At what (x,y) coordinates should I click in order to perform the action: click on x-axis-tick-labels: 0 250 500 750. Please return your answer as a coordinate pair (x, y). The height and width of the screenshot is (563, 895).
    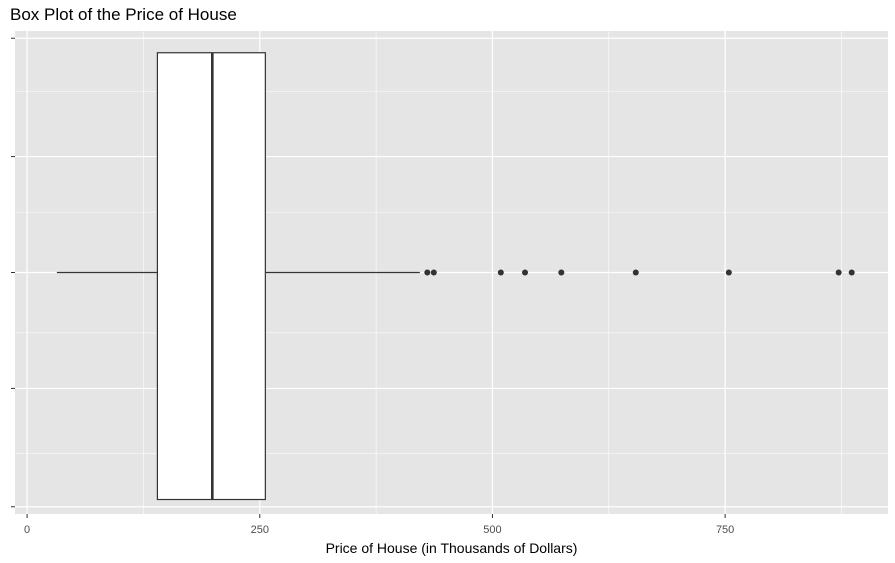
    Looking at the image, I should click on (379, 530).